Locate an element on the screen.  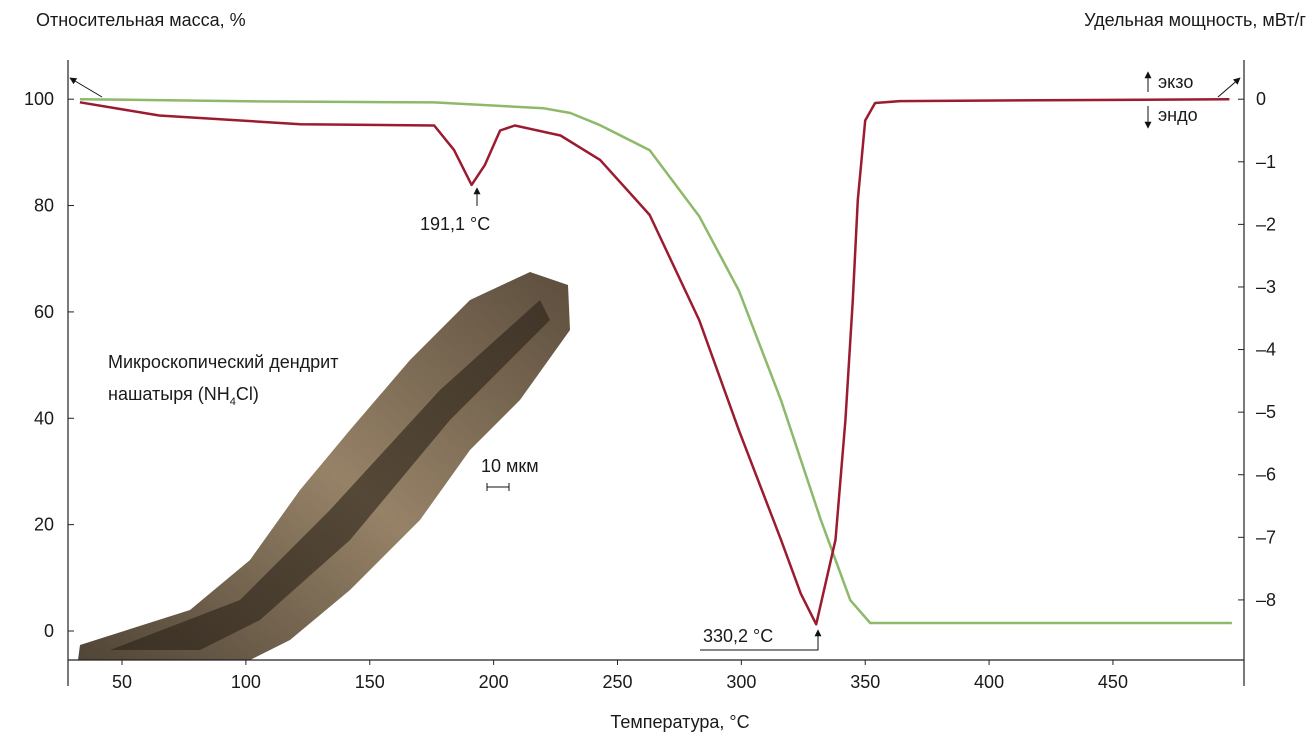
x-tick-label: 50 is located at coordinates (122, 682).